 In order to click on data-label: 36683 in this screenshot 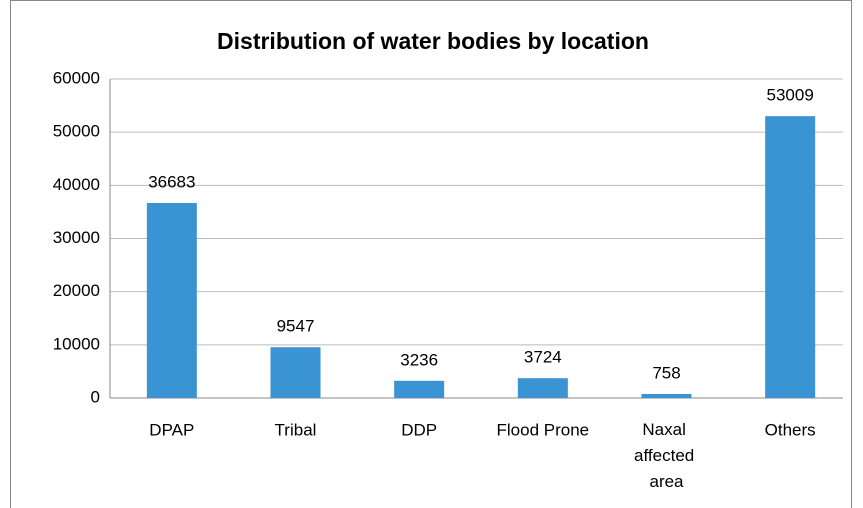, I will do `click(171, 181)`.